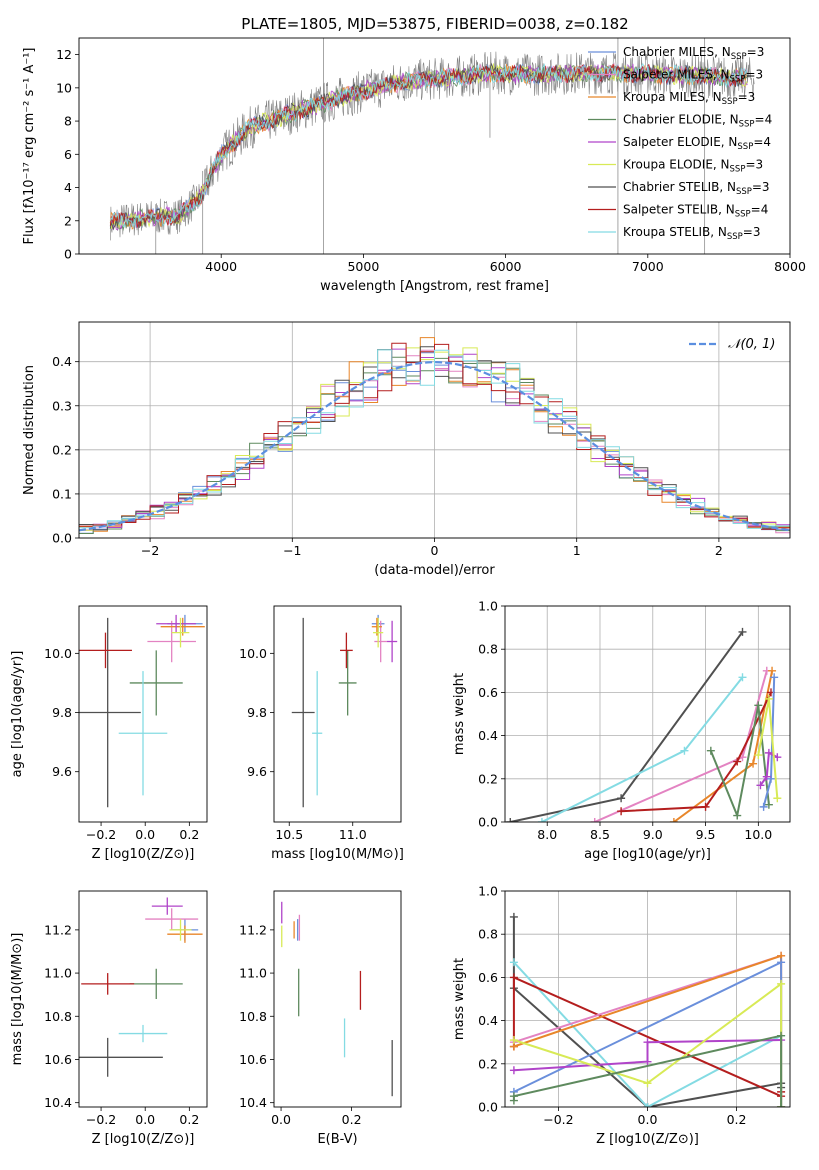 The width and height of the screenshot is (819, 1170). What do you see at coordinates (695, 211) in the screenshot?
I see `legend-entry: Salpeter STELIB, NSSP=4` at bounding box center [695, 211].